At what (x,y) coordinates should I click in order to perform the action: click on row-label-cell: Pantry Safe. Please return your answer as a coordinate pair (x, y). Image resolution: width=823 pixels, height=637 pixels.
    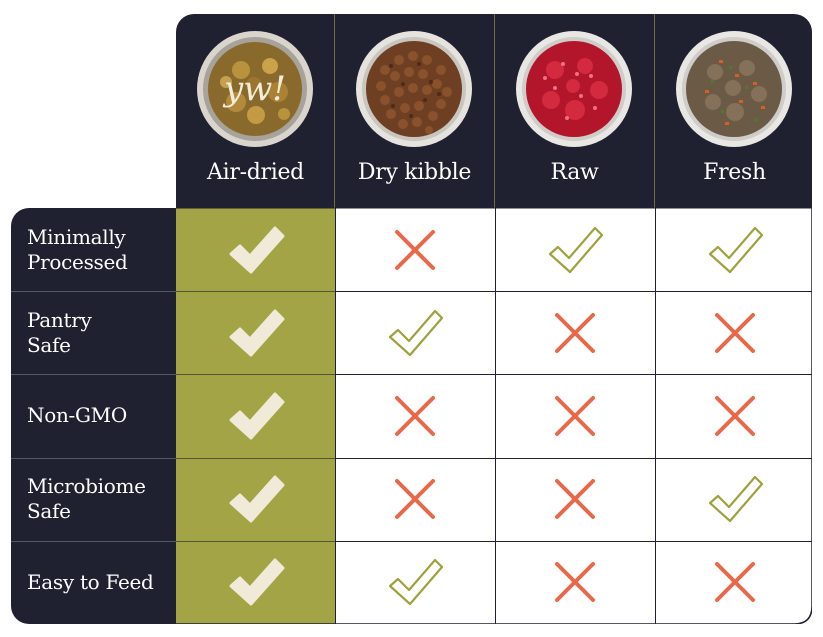
    Looking at the image, I should click on (93, 332).